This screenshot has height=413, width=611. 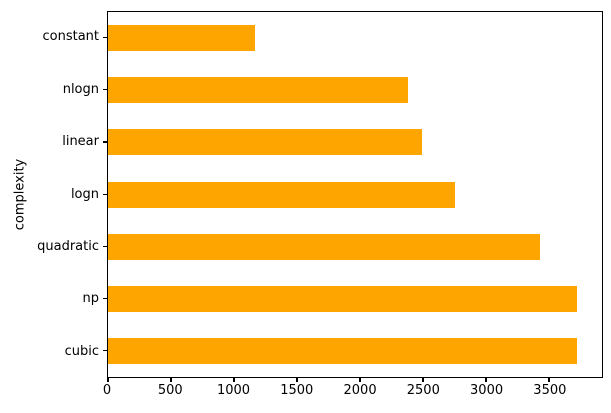 I want to click on y-tick-quadratic, so click(x=105, y=246).